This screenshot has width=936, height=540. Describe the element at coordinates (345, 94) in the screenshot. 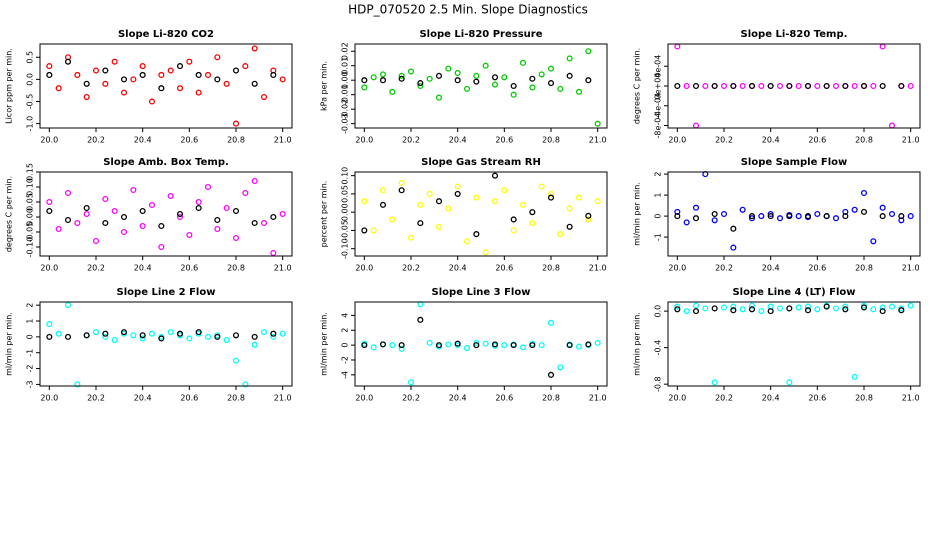

I see `y-tick-label: -0.01` at that location.